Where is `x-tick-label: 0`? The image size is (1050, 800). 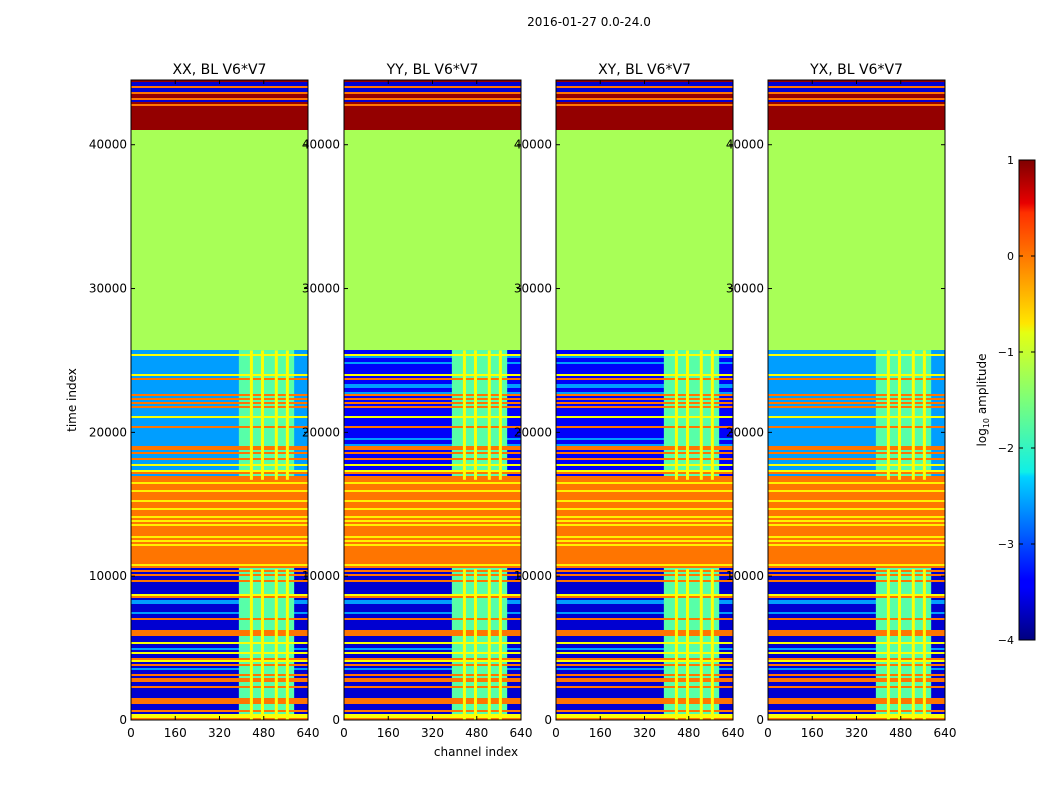 x-tick-label: 0 is located at coordinates (556, 733).